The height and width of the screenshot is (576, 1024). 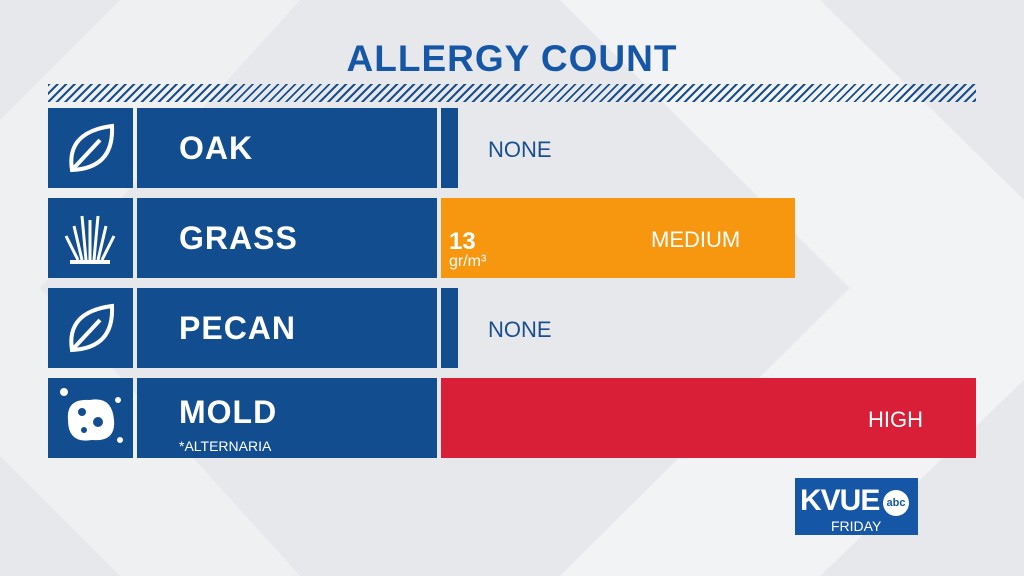 What do you see at coordinates (90, 238) in the screenshot?
I see `grass-icon` at bounding box center [90, 238].